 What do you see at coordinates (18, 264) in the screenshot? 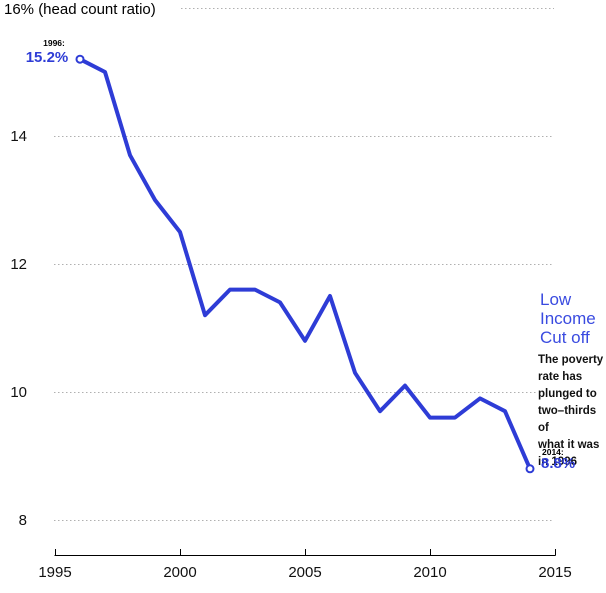
I see `y-tick-label-12: 12` at bounding box center [18, 264].